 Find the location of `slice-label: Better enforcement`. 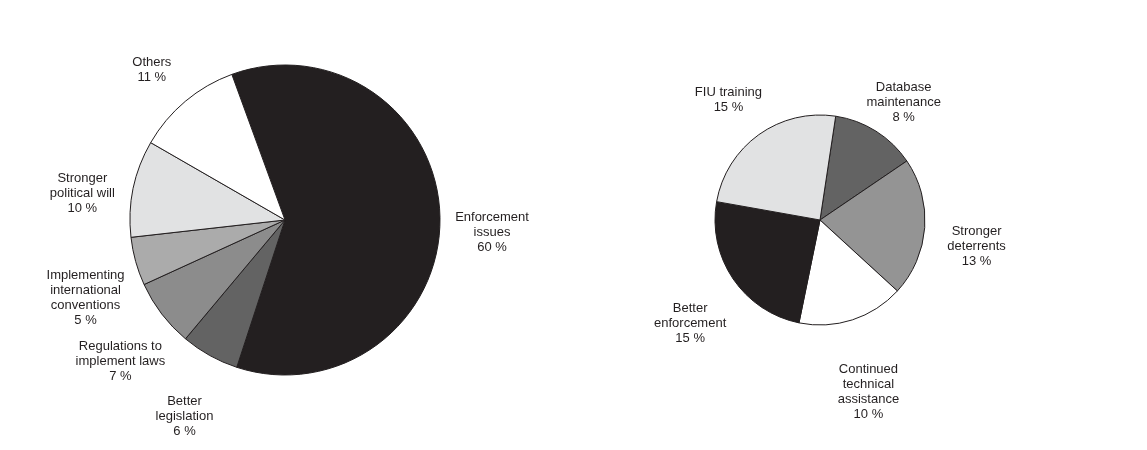

slice-label: Better enforcement is located at coordinates (690, 315).